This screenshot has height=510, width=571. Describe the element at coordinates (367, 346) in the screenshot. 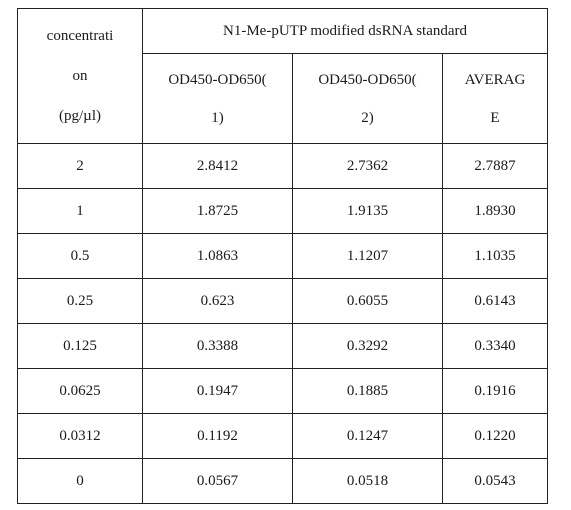

I see `od2-cell: 0.3292` at that location.